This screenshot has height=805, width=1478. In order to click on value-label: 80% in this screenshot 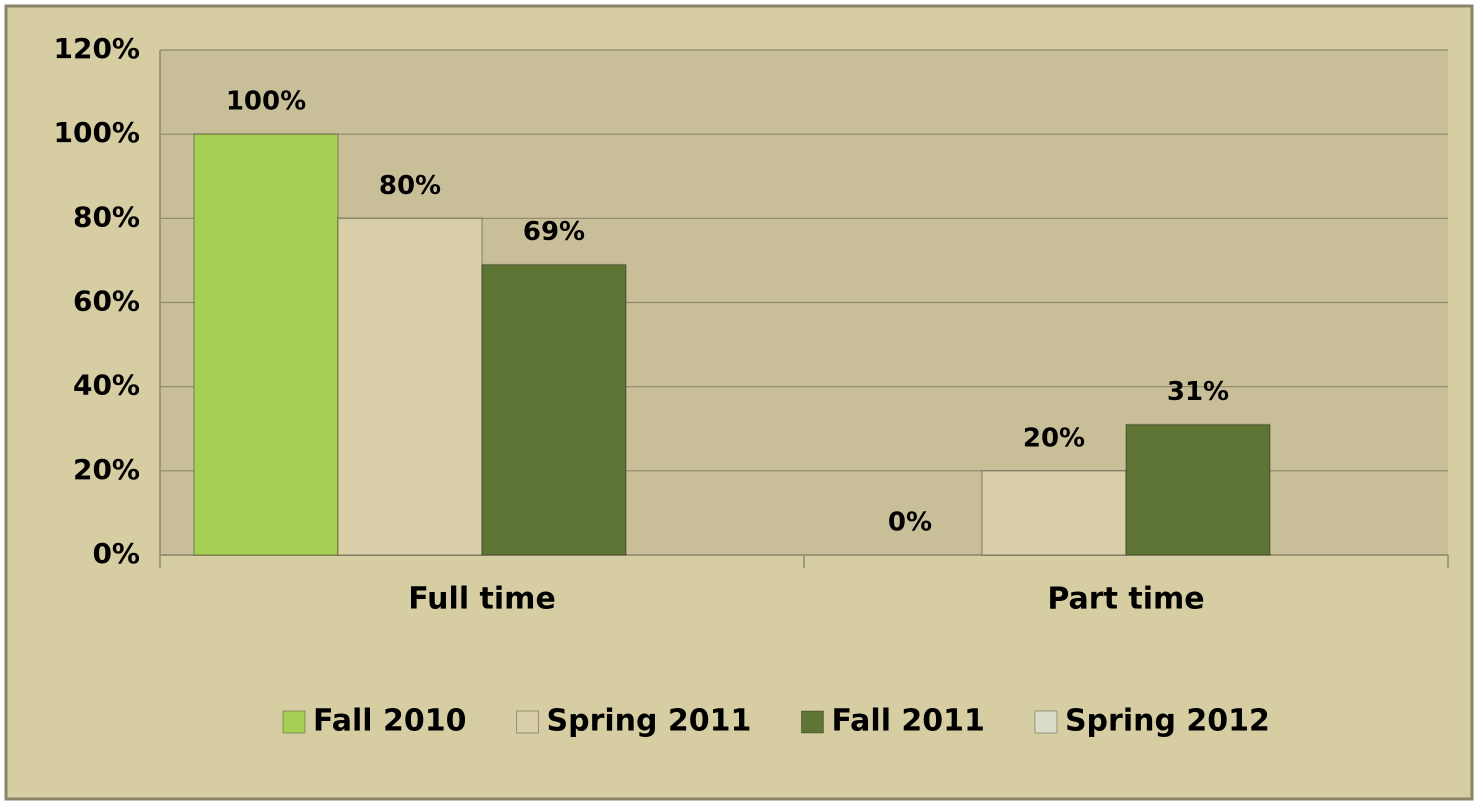, I will do `click(410, 186)`.